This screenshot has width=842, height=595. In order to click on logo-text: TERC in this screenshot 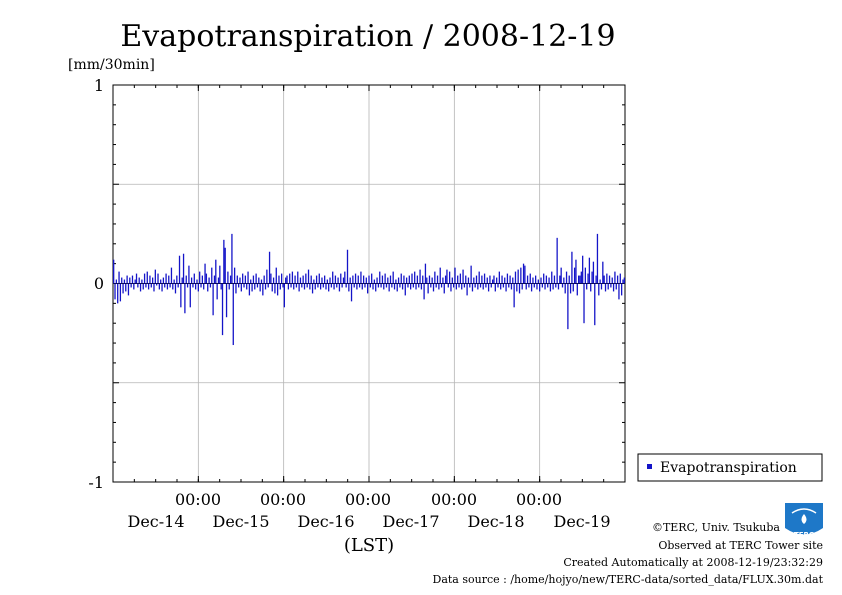, I will do `click(804, 535)`.